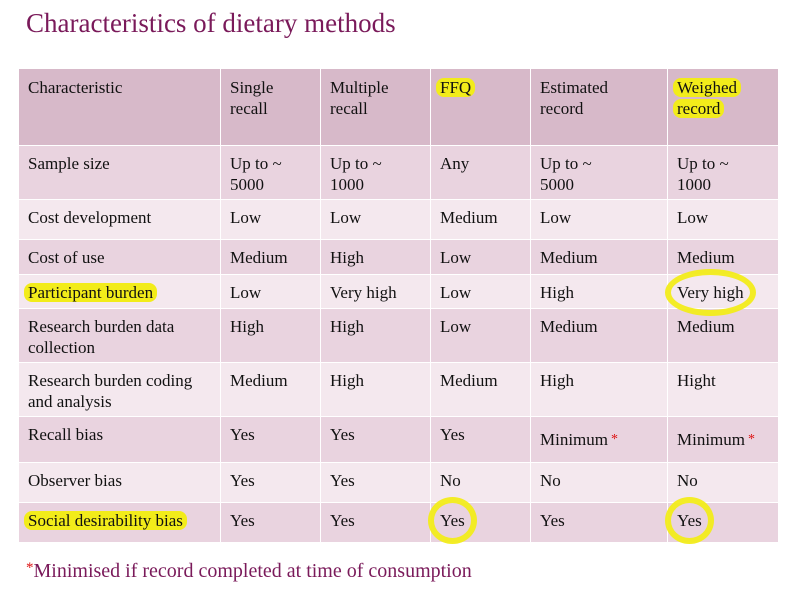 Image resolution: width=800 pixels, height=592 pixels. What do you see at coordinates (119, 291) in the screenshot?
I see `row-label: Participant burden` at bounding box center [119, 291].